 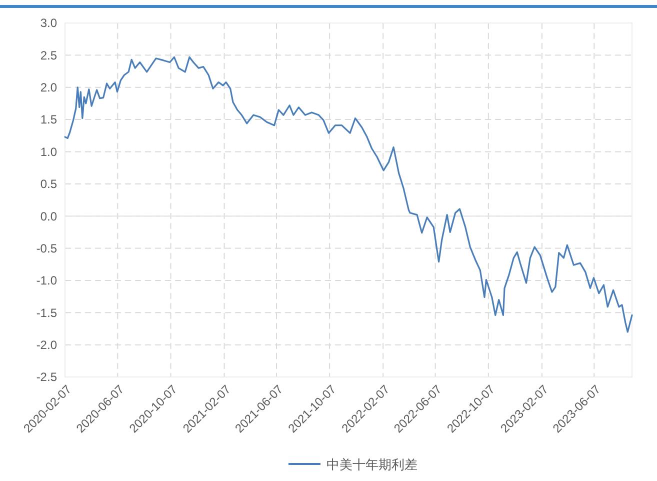 What do you see at coordinates (47, 345) in the screenshot?
I see `y-tick-label: -2.0` at bounding box center [47, 345].